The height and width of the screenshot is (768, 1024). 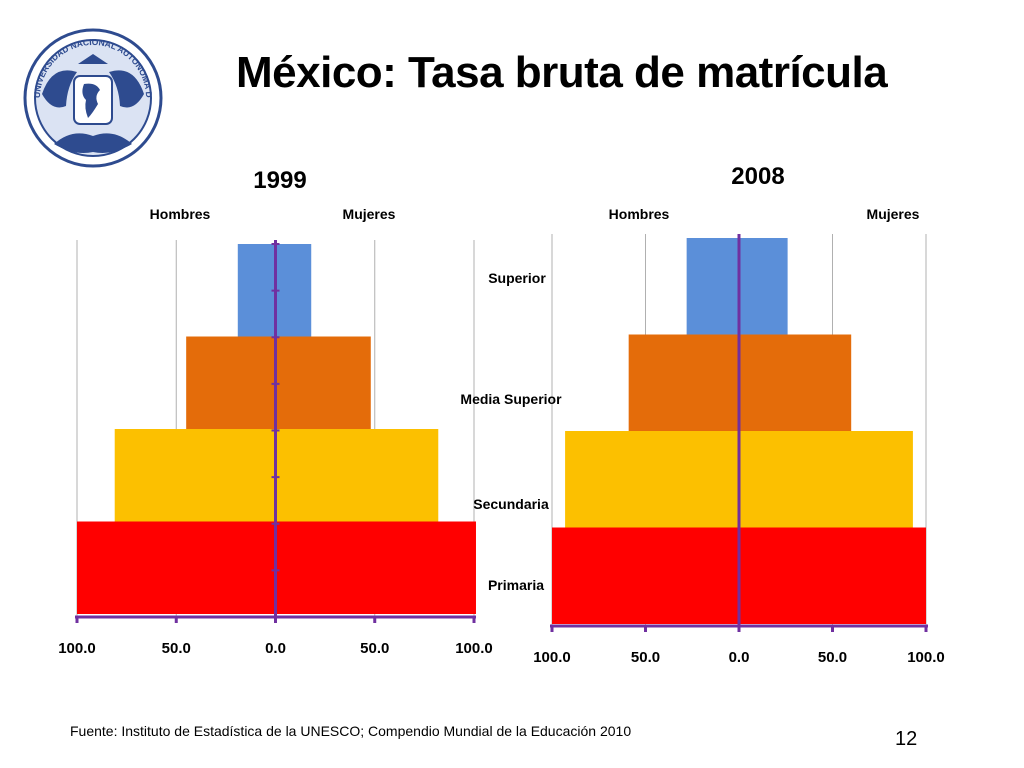 I want to click on page-number: 12, so click(x=906, y=739).